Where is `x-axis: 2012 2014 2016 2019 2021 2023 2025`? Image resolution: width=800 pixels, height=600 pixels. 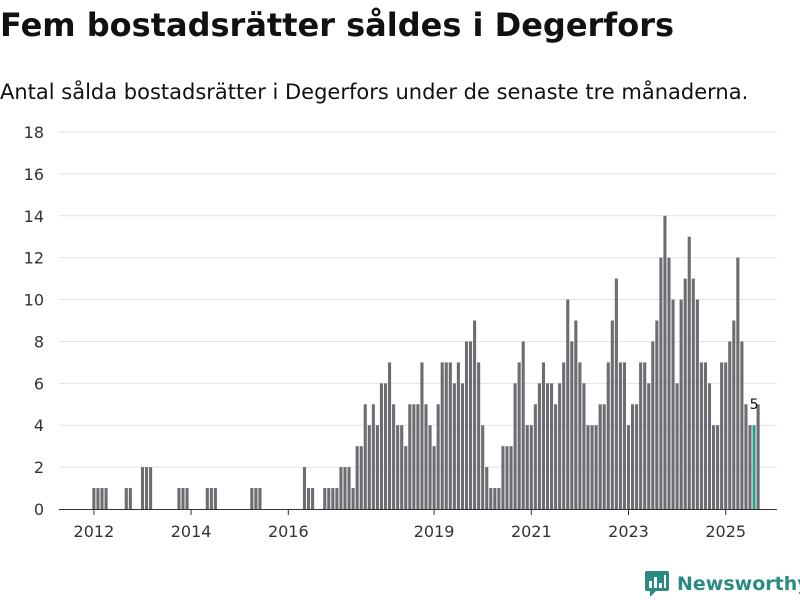
x-axis: 2012 2014 2016 2019 2021 2023 2025 is located at coordinates (418, 525).